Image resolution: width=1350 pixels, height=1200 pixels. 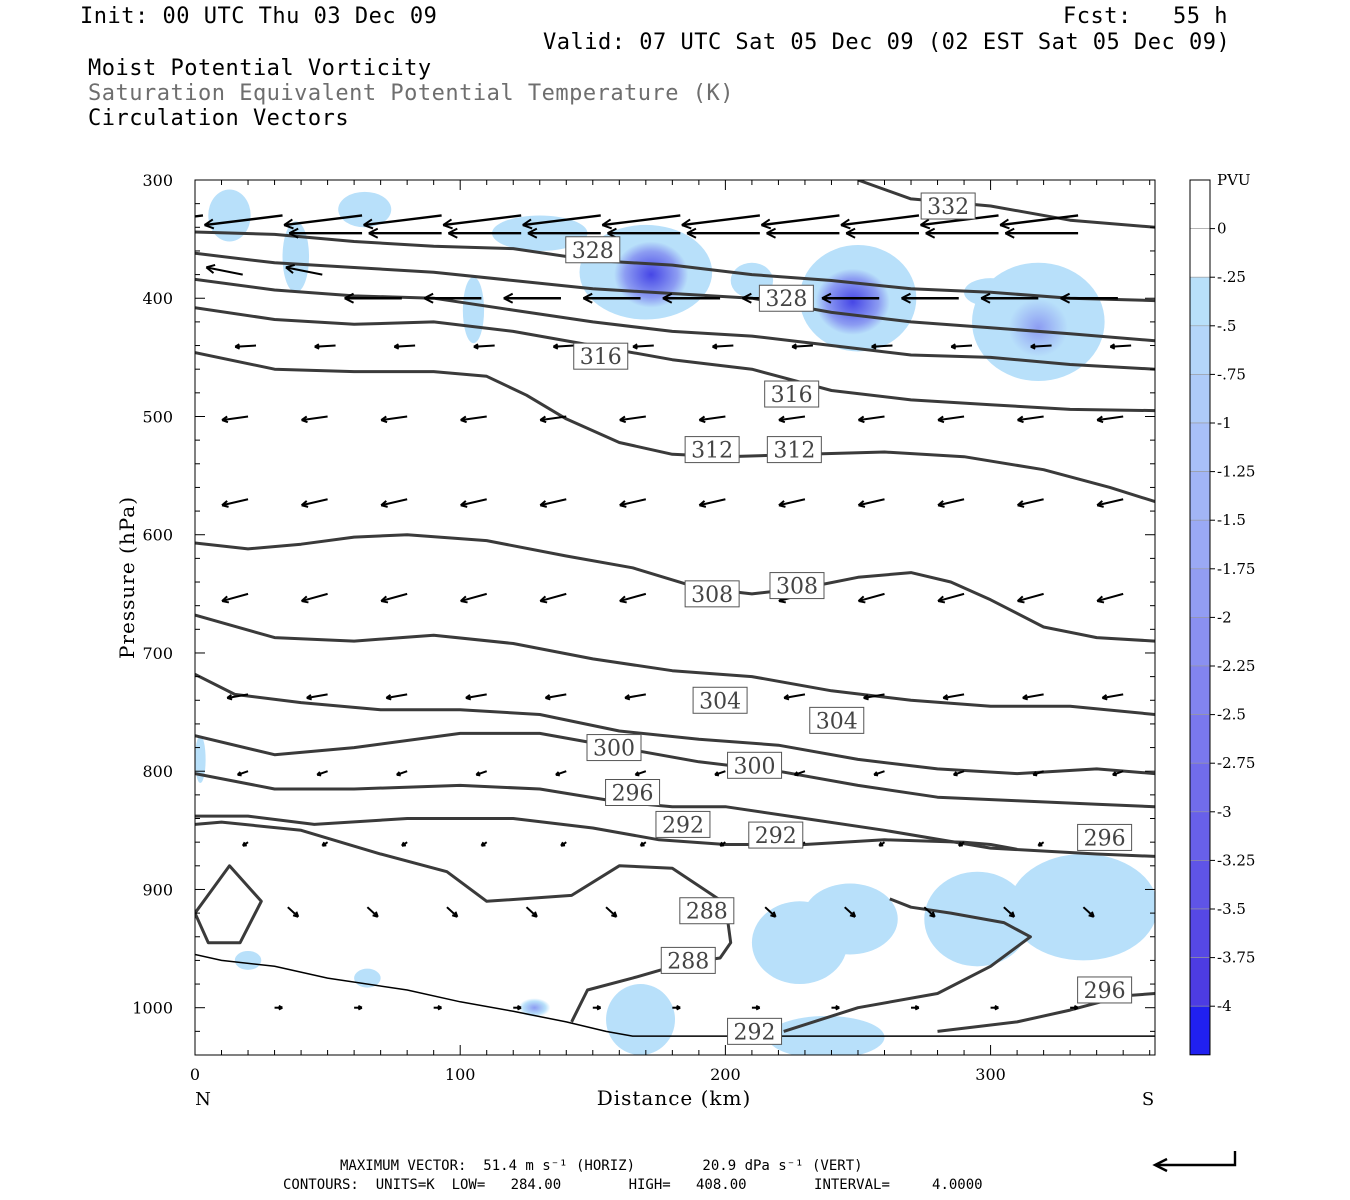 What do you see at coordinates (1231, 715) in the screenshot?
I see `colorbar-tick-label: -2.5` at bounding box center [1231, 715].